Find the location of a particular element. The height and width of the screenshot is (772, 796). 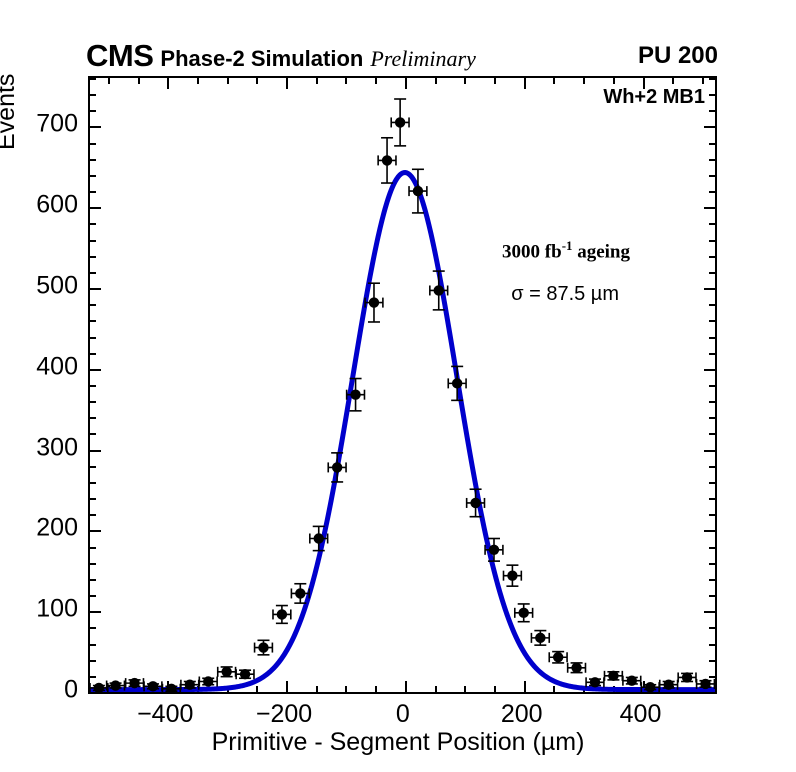

y-tick-label: 200 is located at coordinates (57, 527).